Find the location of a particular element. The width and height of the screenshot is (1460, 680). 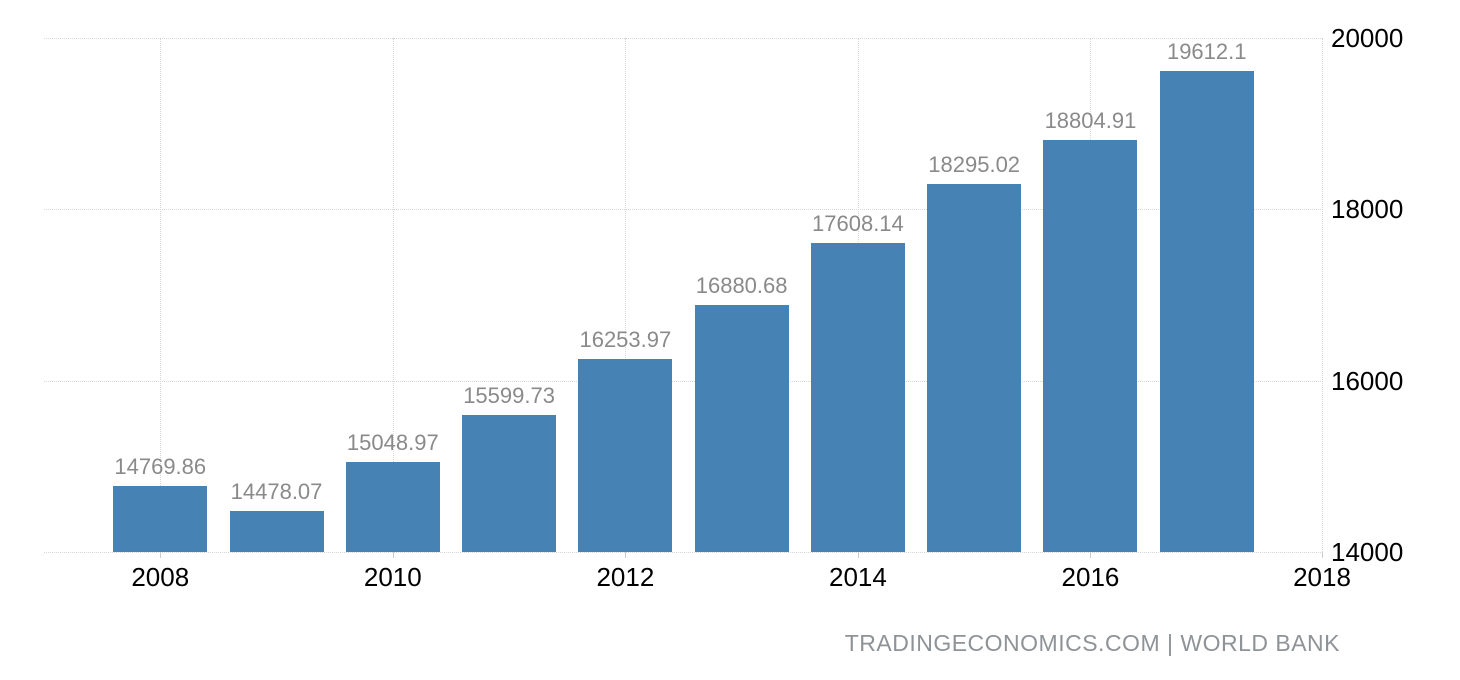

y-axis-label: 18000 is located at coordinates (1367, 209).